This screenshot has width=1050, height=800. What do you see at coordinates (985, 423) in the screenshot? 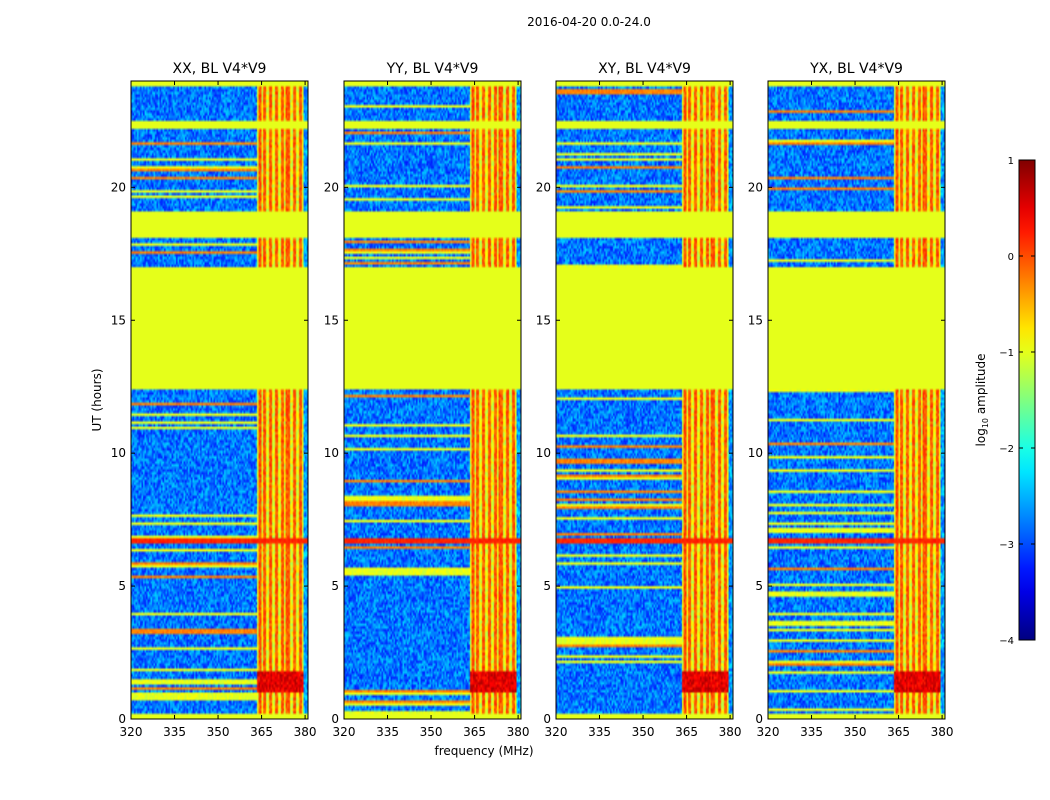
I see `colorbar-label-sub: 10` at bounding box center [985, 423].